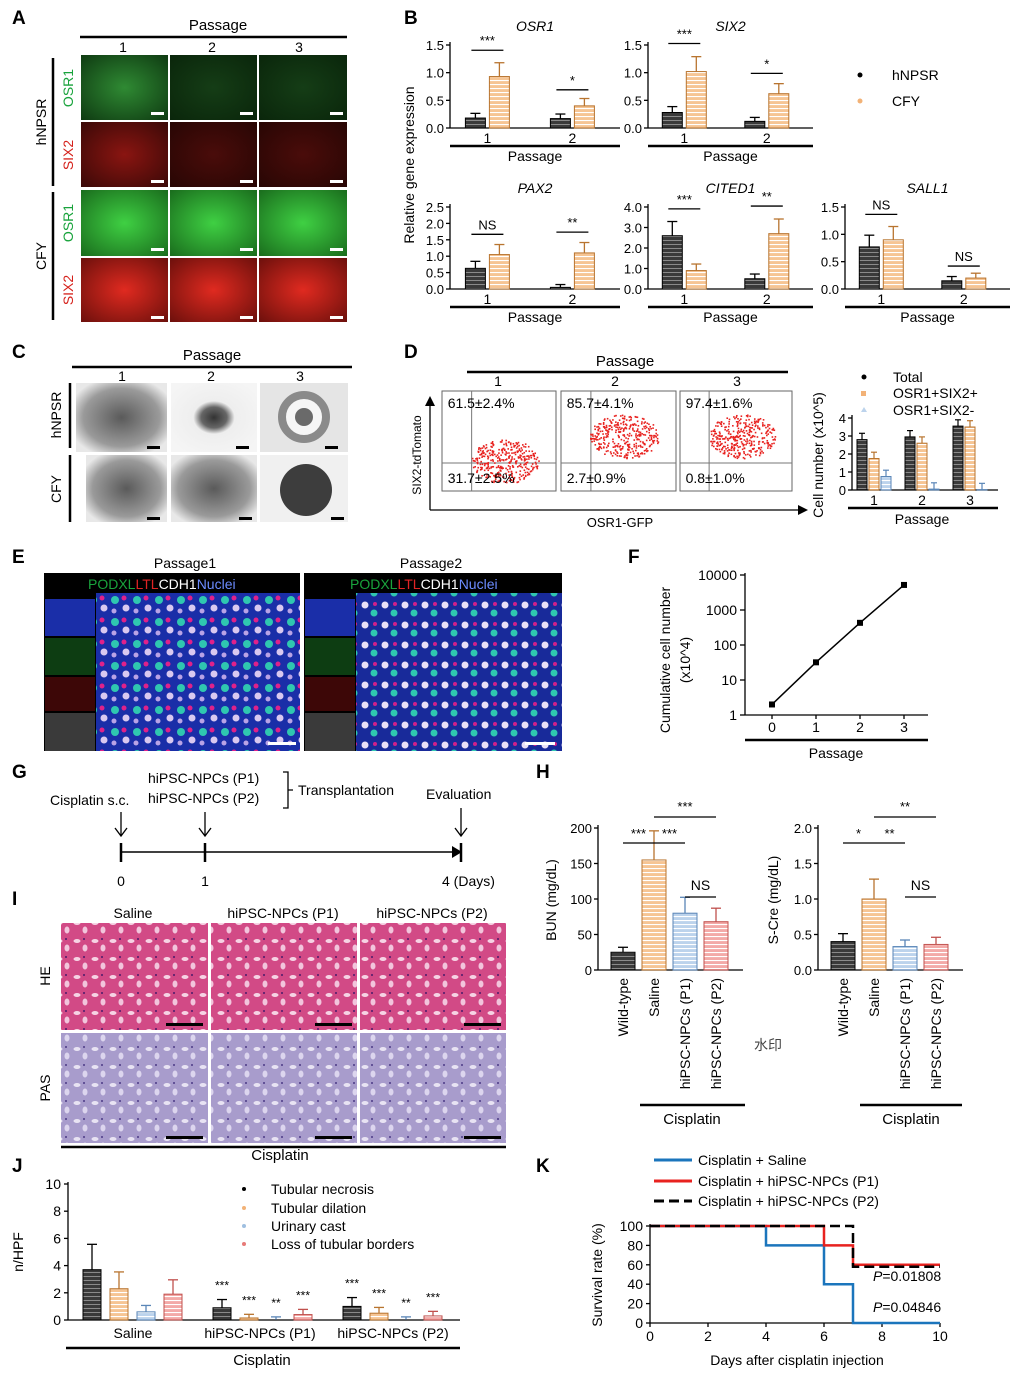 The image size is (1021, 1375). What do you see at coordinates (18, 1252) in the screenshot?
I see `svg-text: n/HPF` at bounding box center [18, 1252].